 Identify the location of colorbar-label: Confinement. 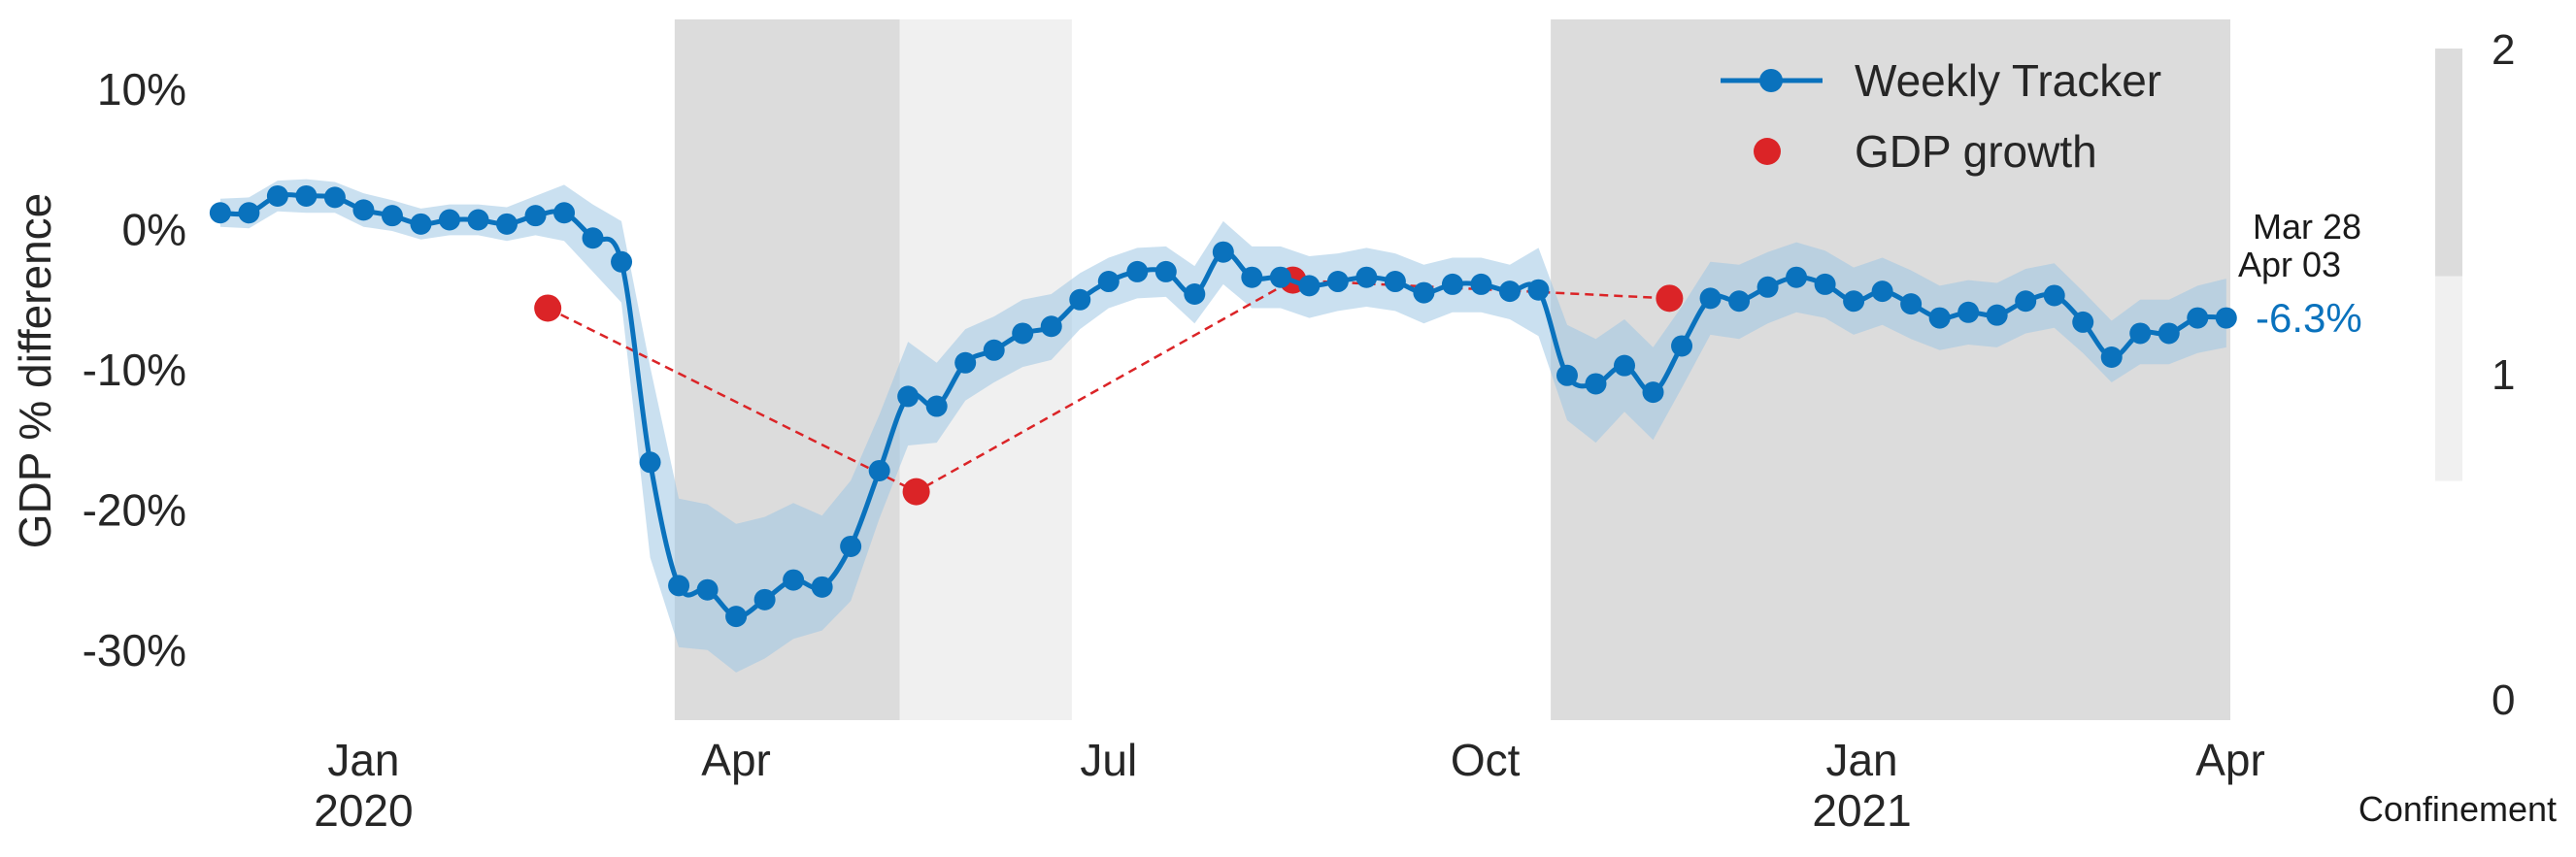
(2458, 809).